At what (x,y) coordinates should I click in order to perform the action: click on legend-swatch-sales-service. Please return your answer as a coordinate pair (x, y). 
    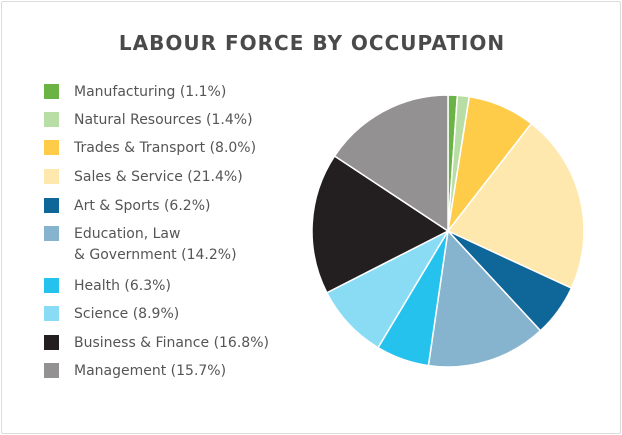
    Looking at the image, I should click on (51, 176).